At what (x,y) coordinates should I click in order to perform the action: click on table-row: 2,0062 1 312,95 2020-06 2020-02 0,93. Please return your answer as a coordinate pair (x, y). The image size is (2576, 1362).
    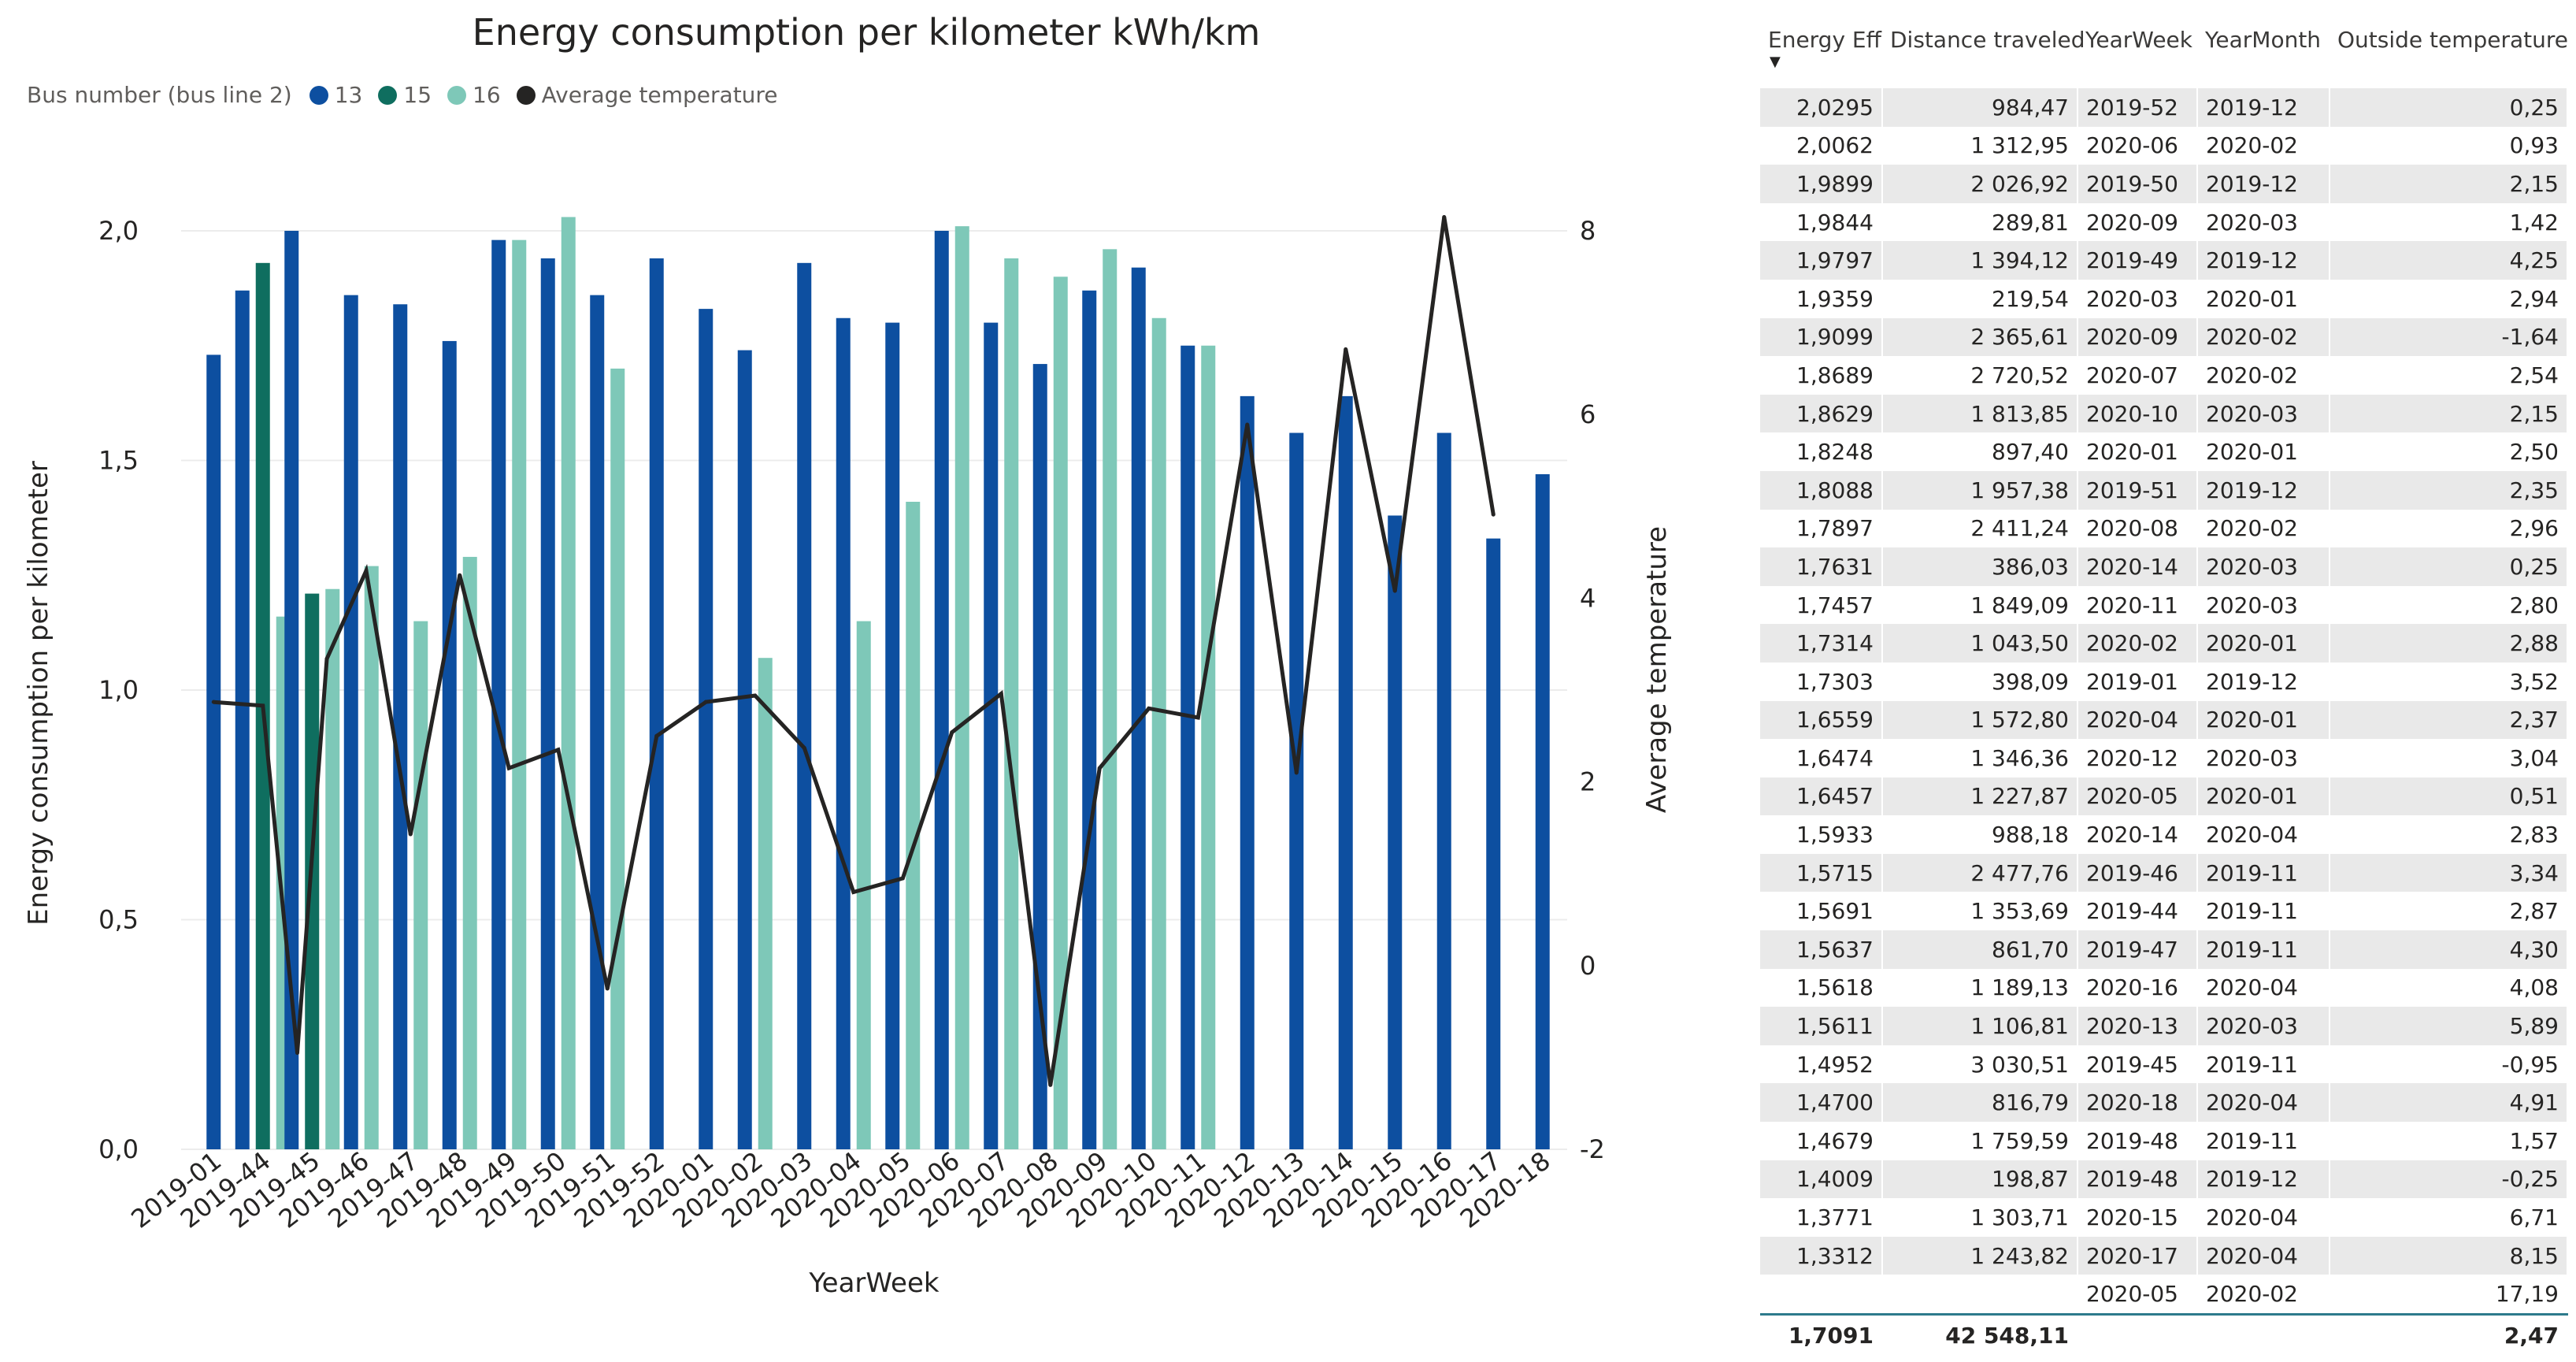
    Looking at the image, I should click on (2164, 145).